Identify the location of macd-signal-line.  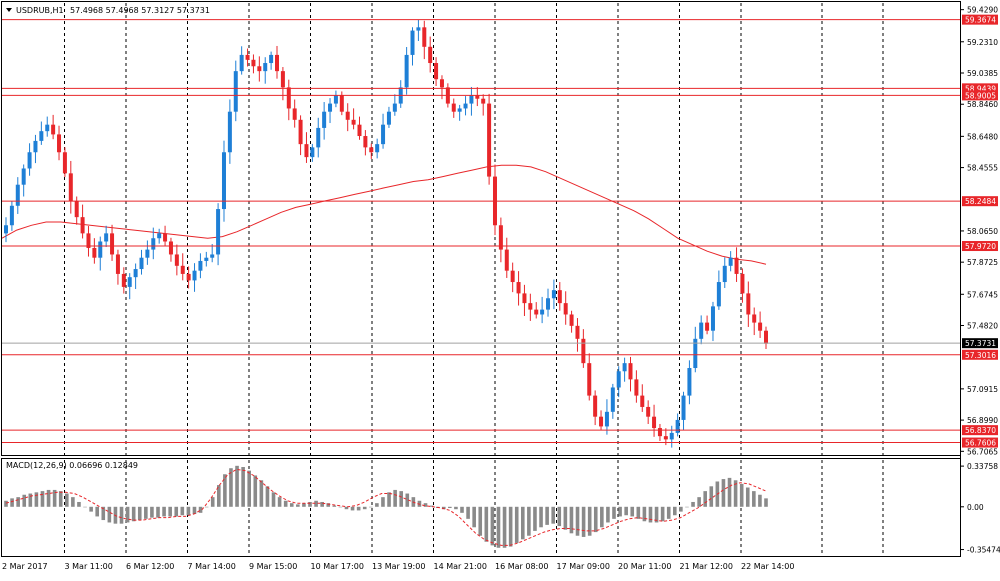
(386, 507).